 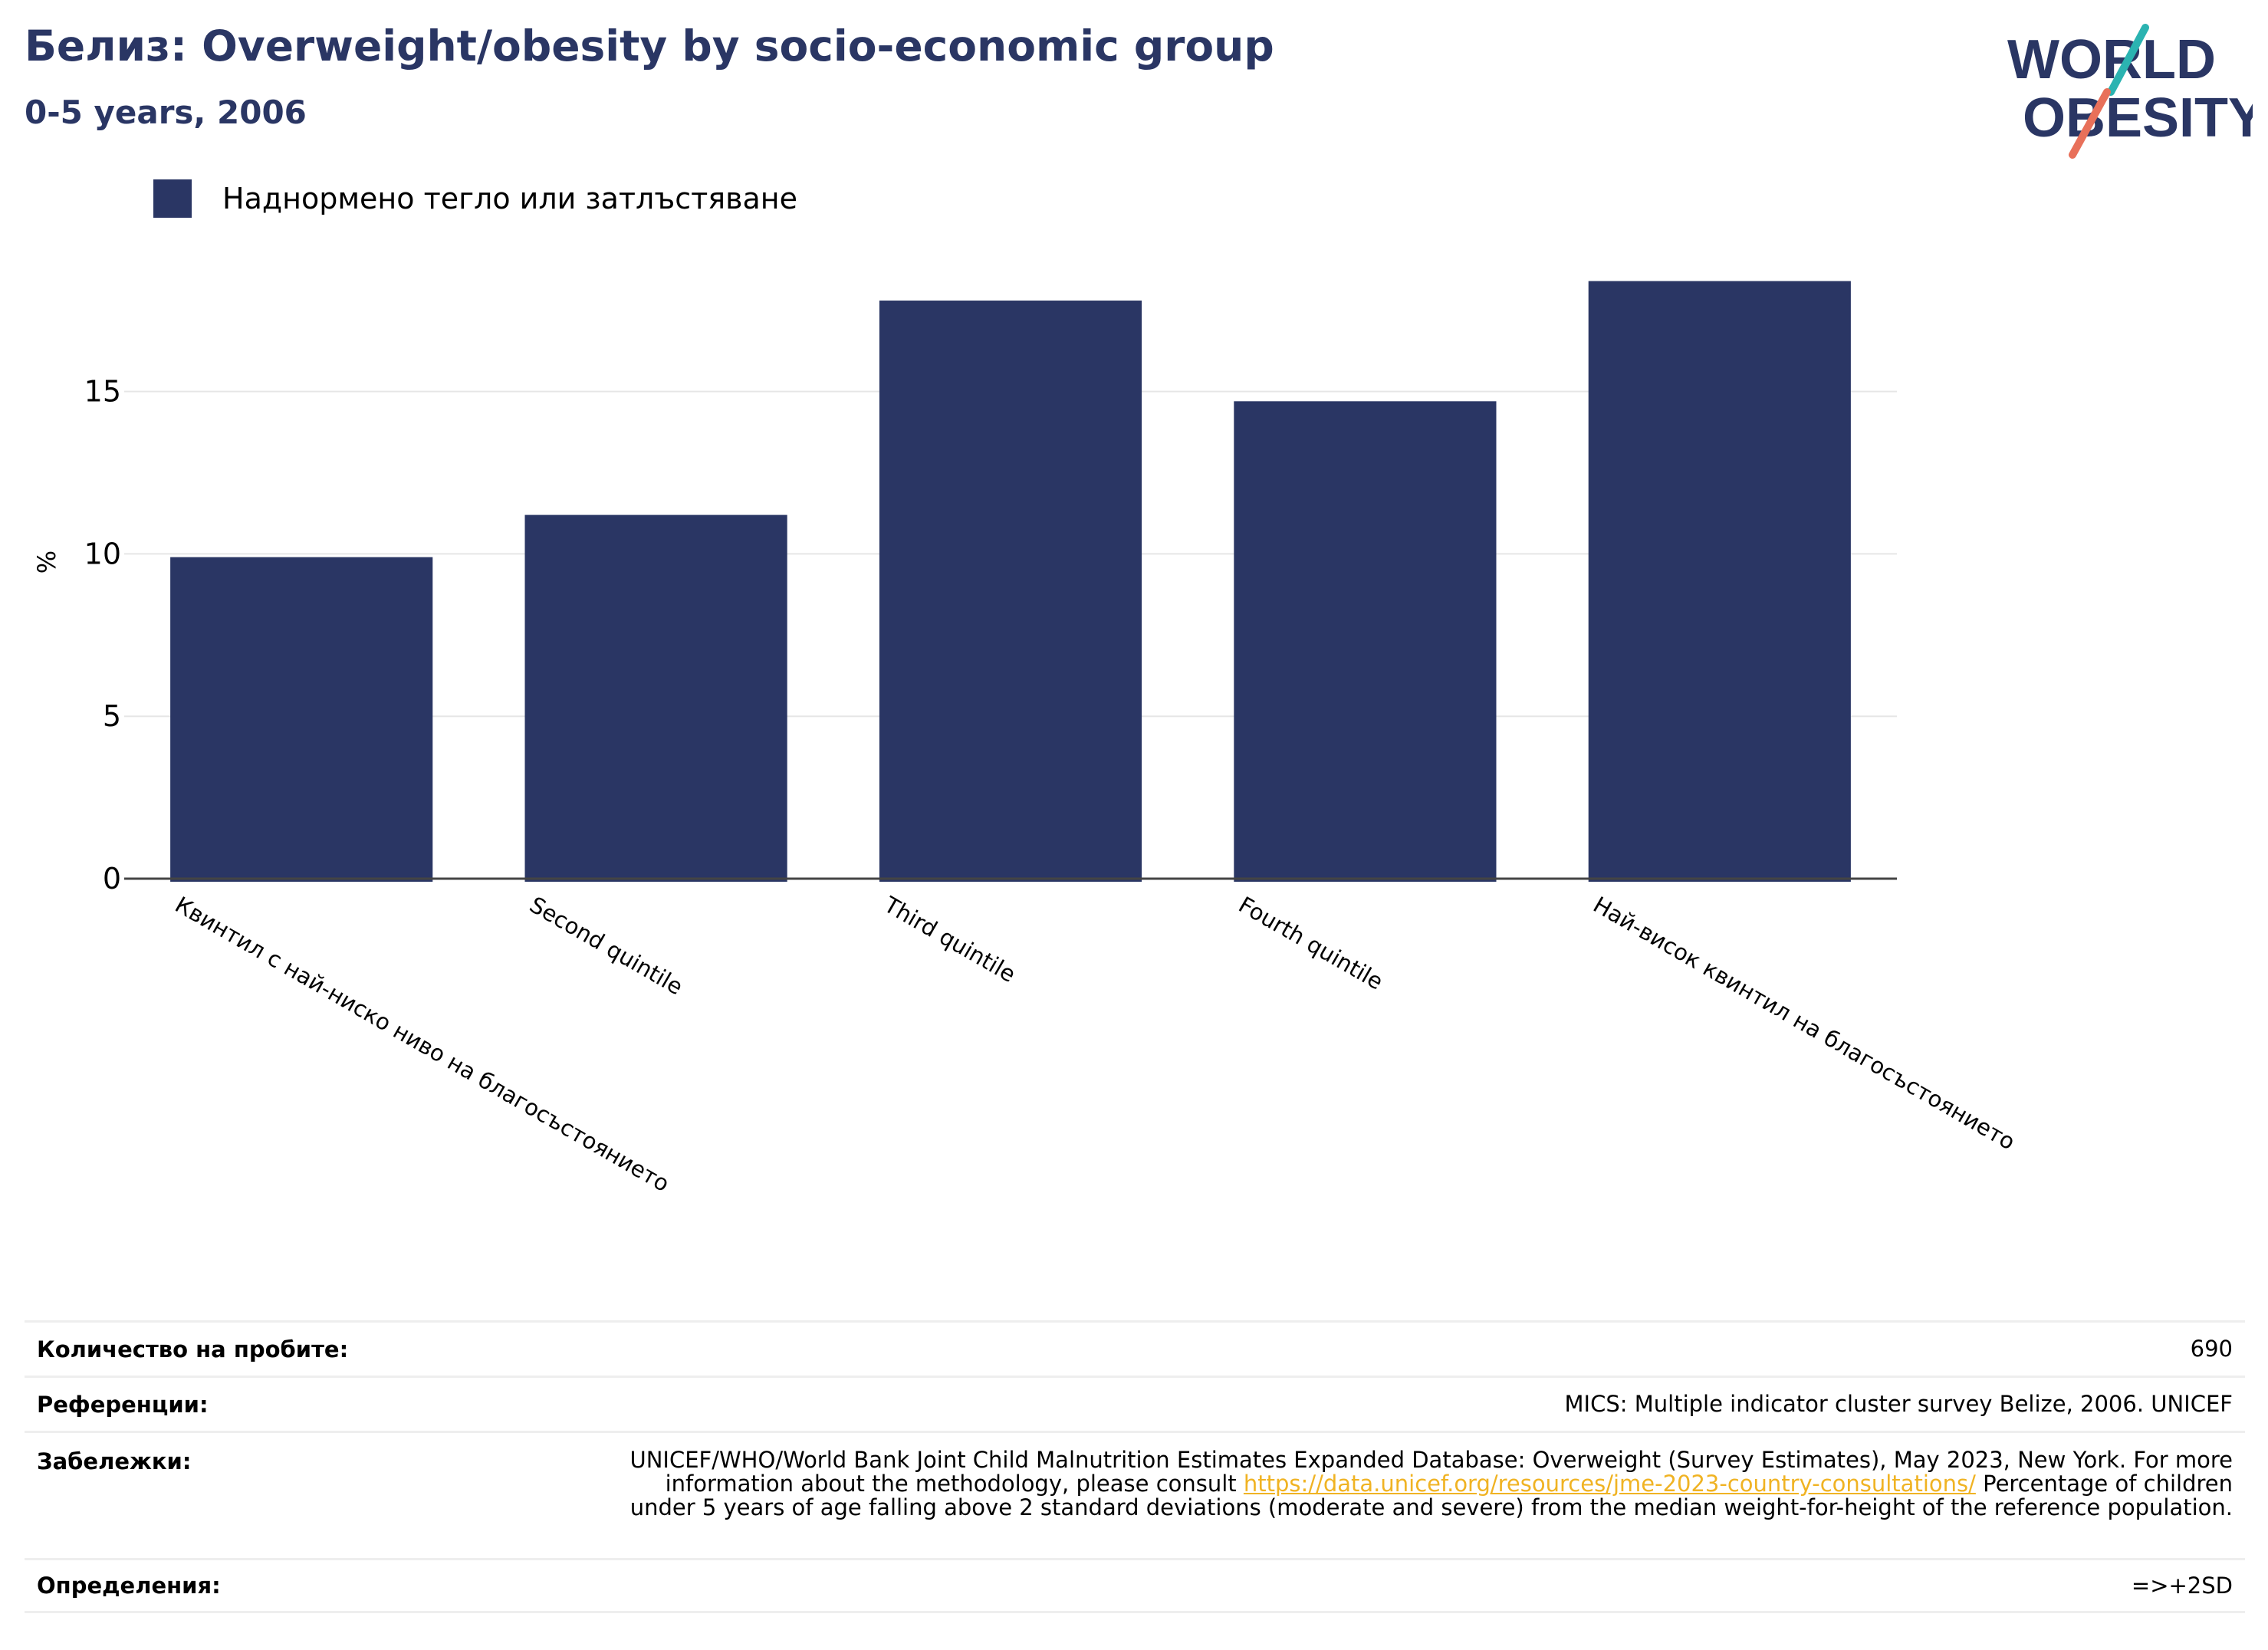 What do you see at coordinates (2128, 60) in the screenshot?
I see `logo-teal-slash` at bounding box center [2128, 60].